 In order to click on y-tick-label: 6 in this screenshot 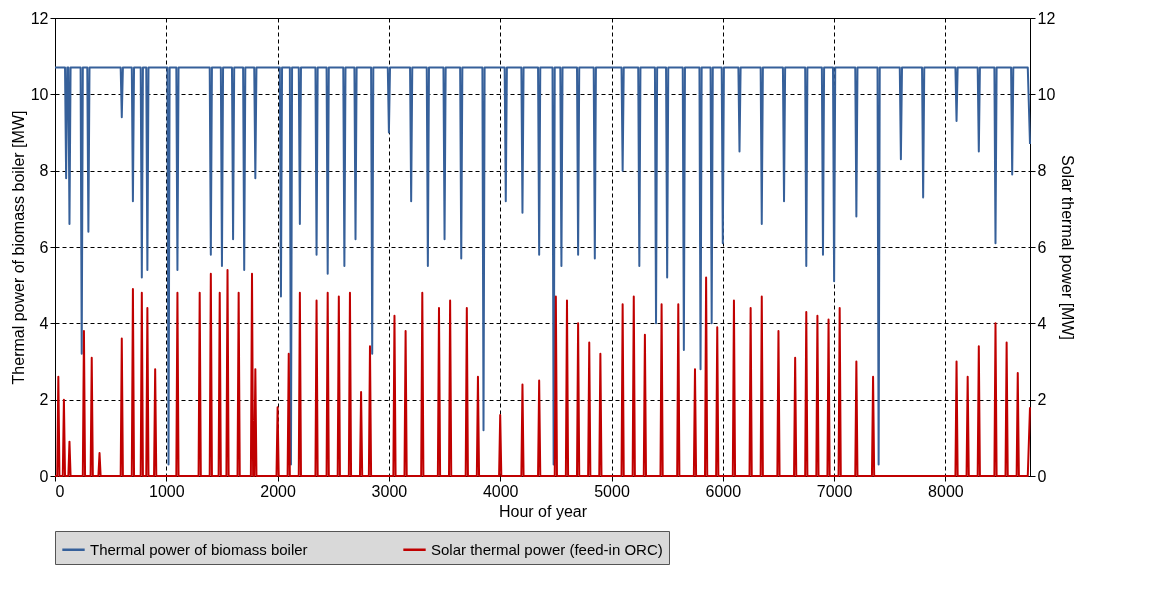, I will do `click(44, 247)`.